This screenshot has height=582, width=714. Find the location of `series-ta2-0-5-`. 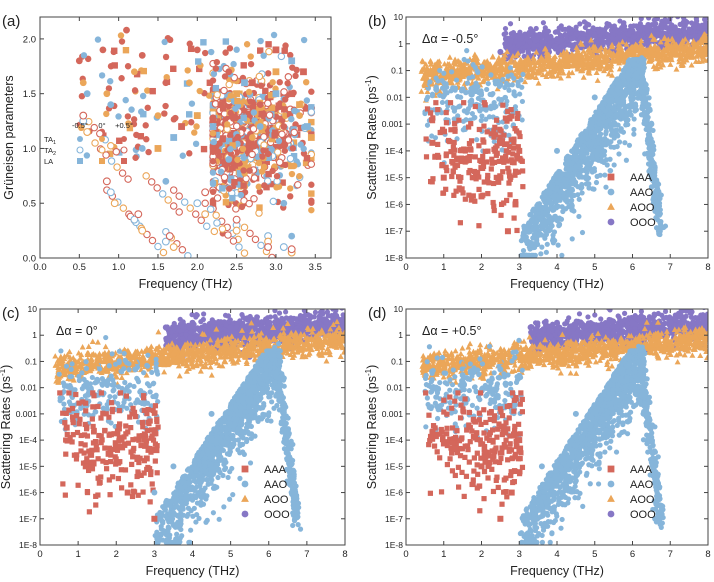

series-ta2-0-5- is located at coordinates (187, 182).